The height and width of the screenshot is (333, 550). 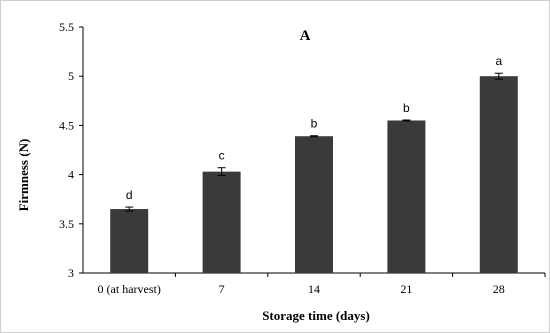 I want to click on x-axis-title: Storage time (days), so click(x=316, y=315).